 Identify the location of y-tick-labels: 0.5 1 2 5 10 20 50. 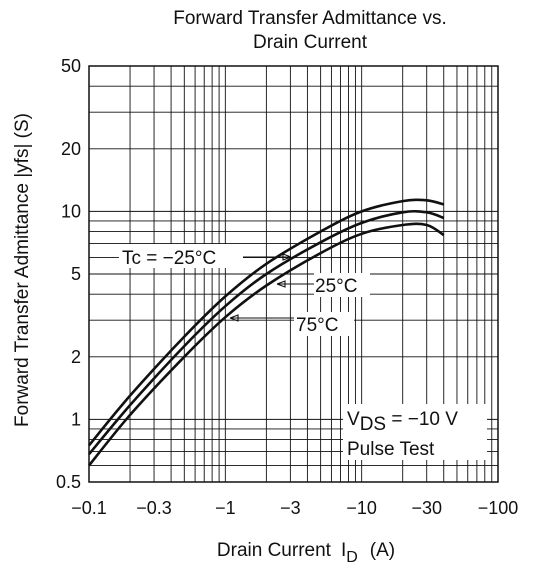
(68, 274).